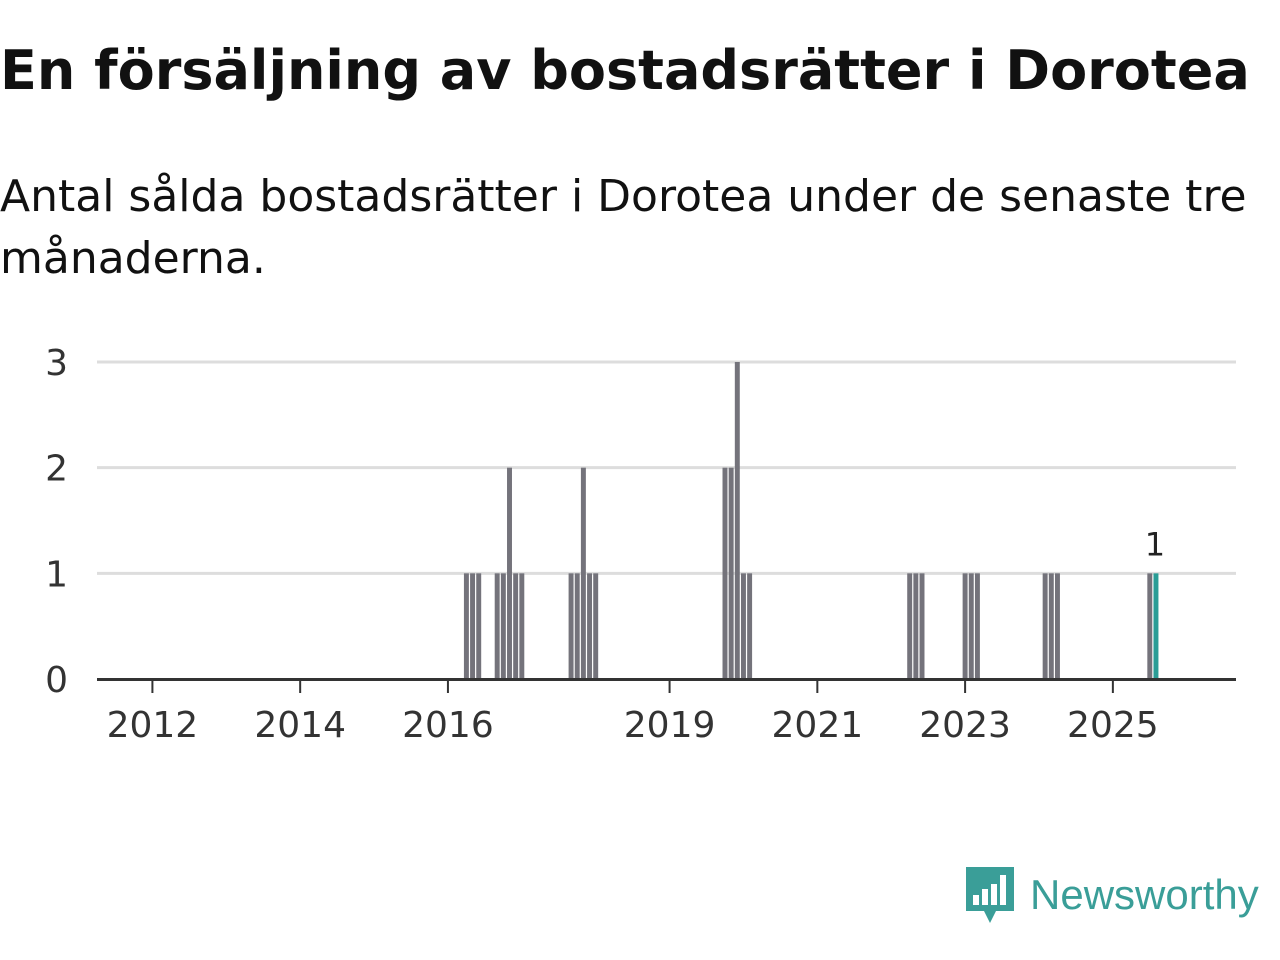 The width and height of the screenshot is (1280, 960). What do you see at coordinates (153, 725) in the screenshot?
I see `x-tick-label: 2012` at bounding box center [153, 725].